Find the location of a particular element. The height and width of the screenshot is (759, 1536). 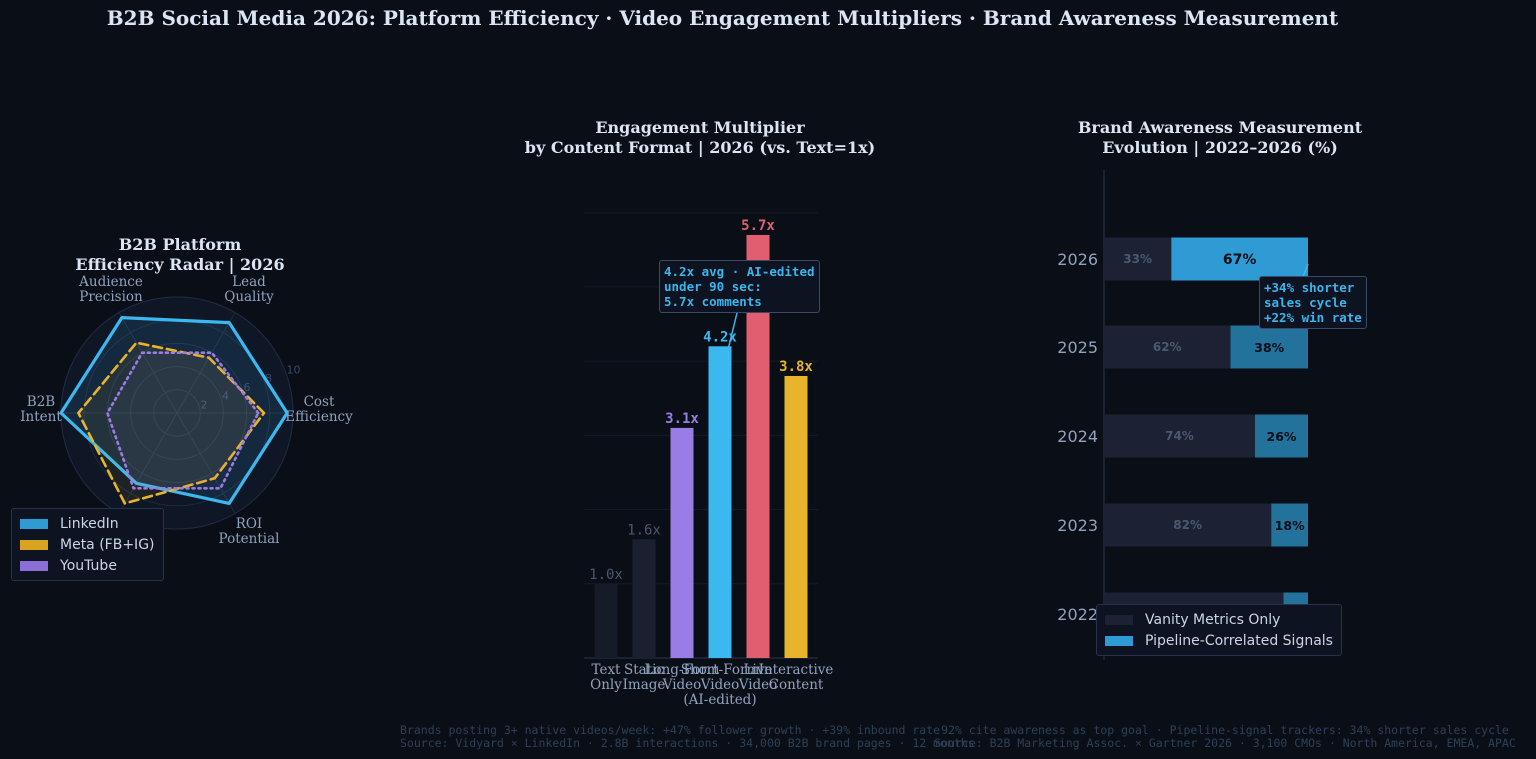

bar-title-line1: Engagement Multiplier is located at coordinates (700, 127).